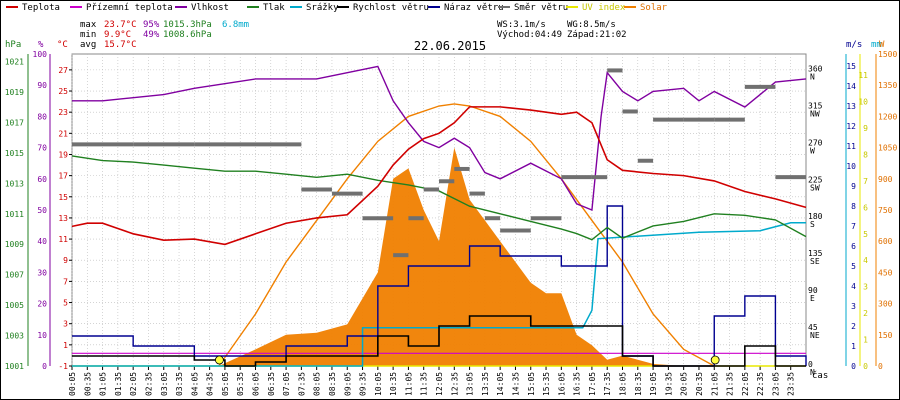 The width and height of the screenshot is (900, 400). What do you see at coordinates (521, 25) in the screenshot?
I see `stat-wind-speed: WS:3.1m/s` at bounding box center [521, 25].